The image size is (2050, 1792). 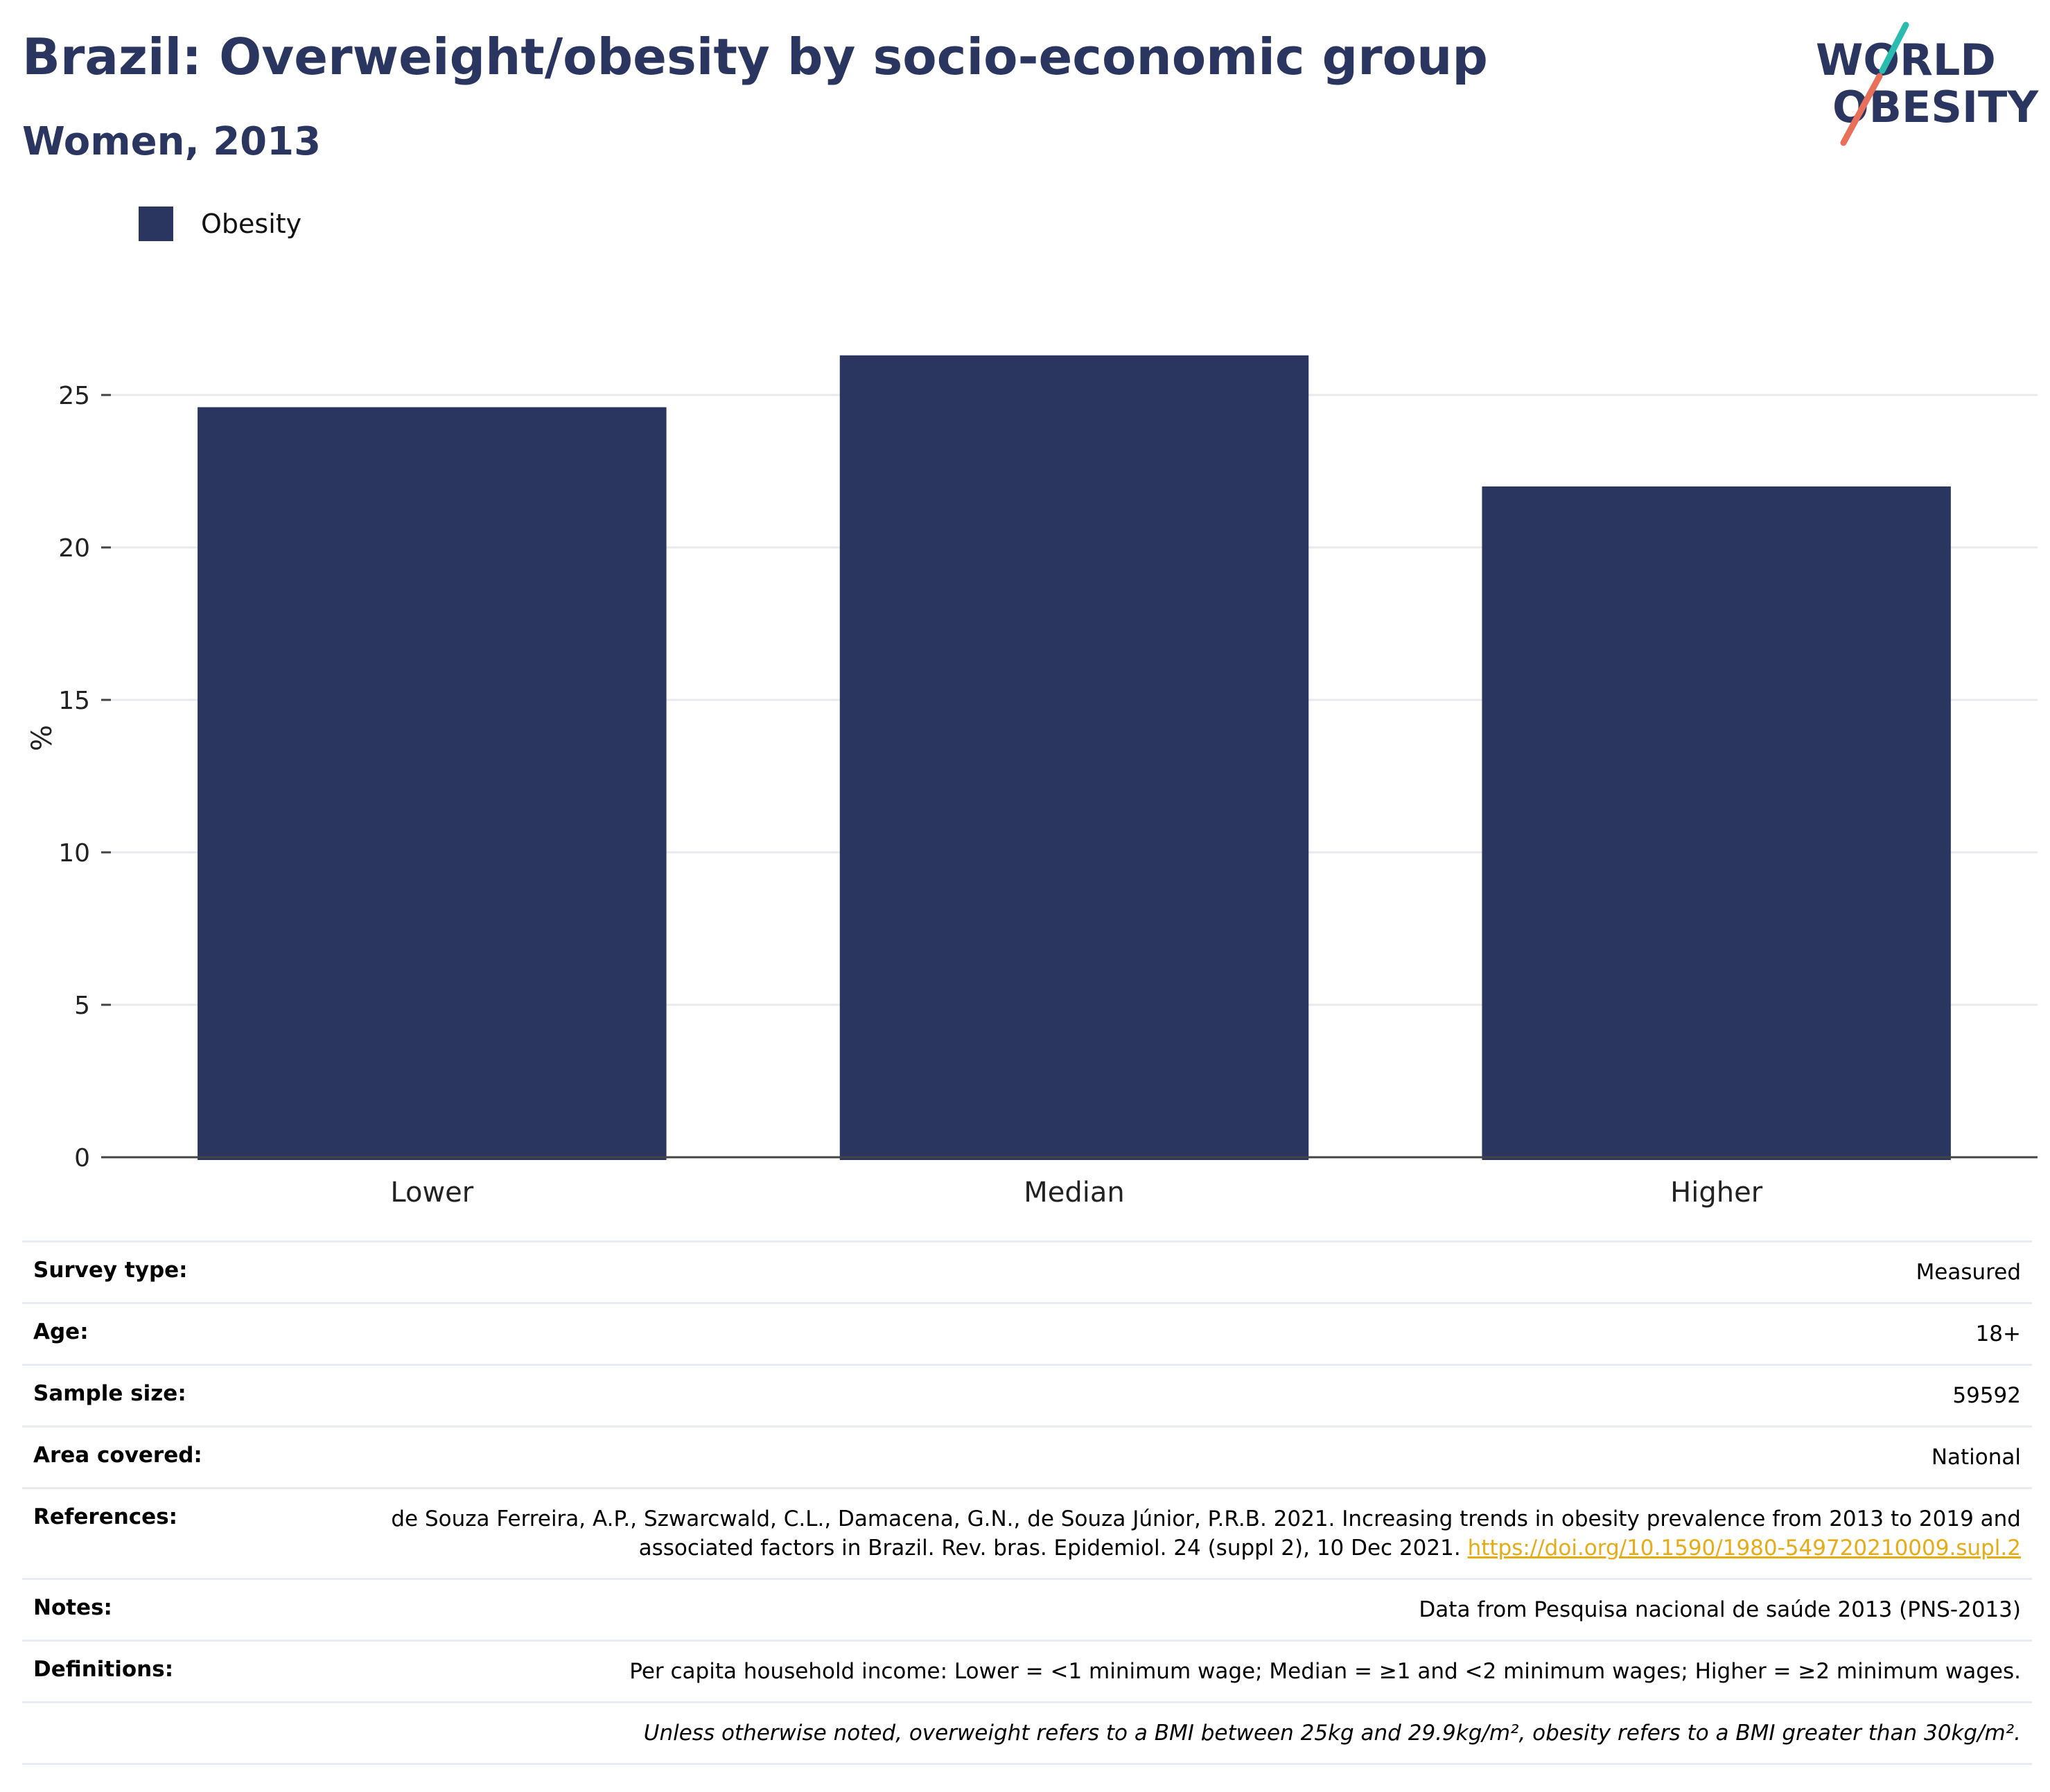 I want to click on meta-label: Sample size:, so click(x=178, y=1396).